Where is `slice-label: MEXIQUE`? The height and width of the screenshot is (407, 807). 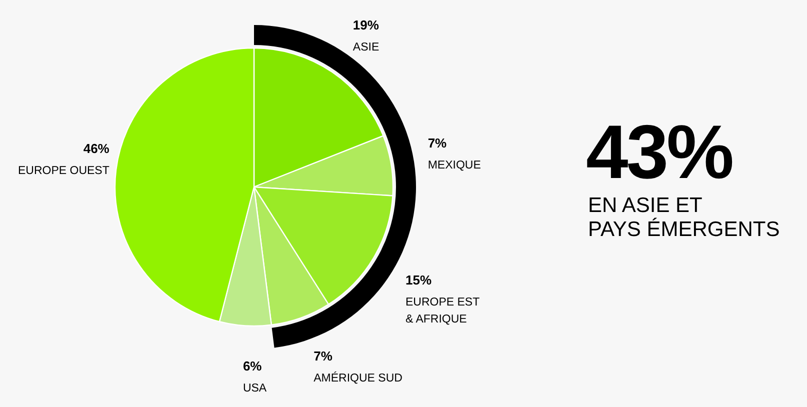
slice-label: MEXIQUE is located at coordinates (455, 165).